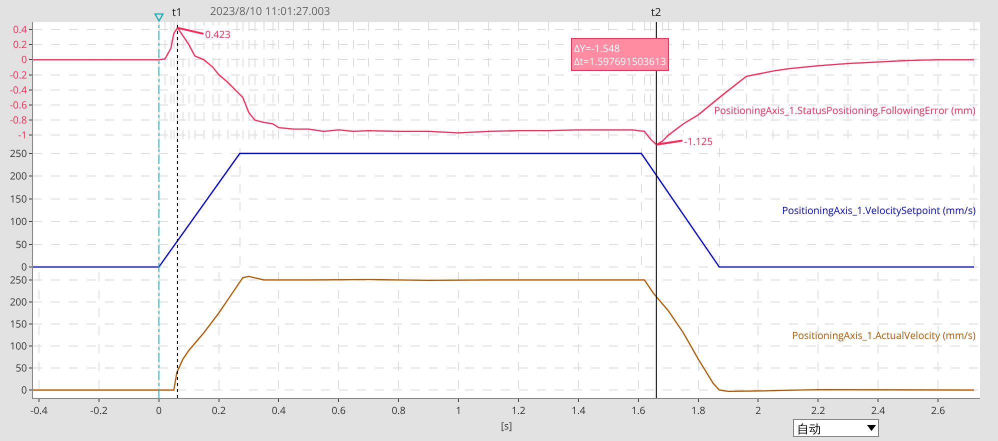  I want to click on x-tick-label: -0.4, so click(39, 410).